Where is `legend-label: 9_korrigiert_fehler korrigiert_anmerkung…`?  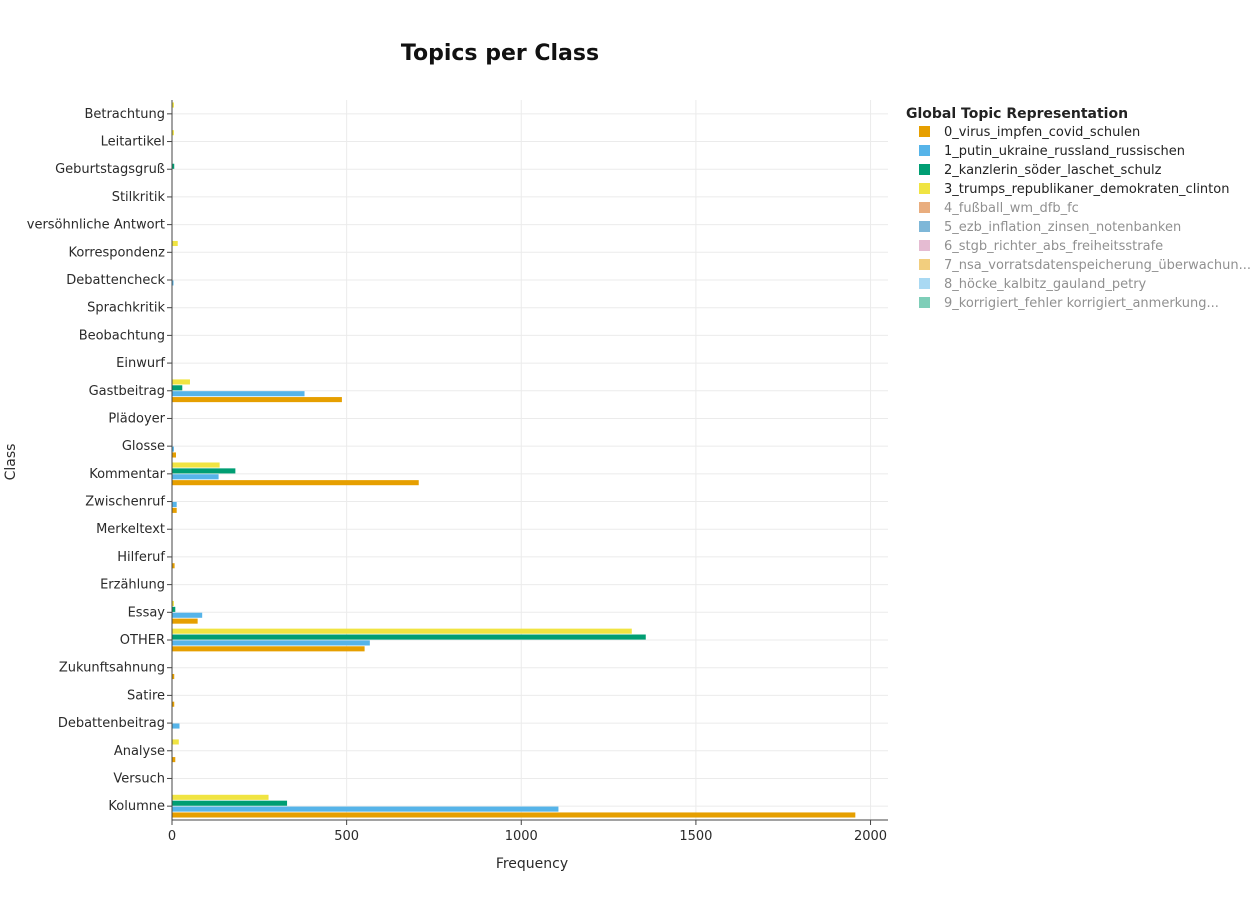 legend-label: 9_korrigiert_fehler korrigiert_anmerkung… is located at coordinates (1081, 303).